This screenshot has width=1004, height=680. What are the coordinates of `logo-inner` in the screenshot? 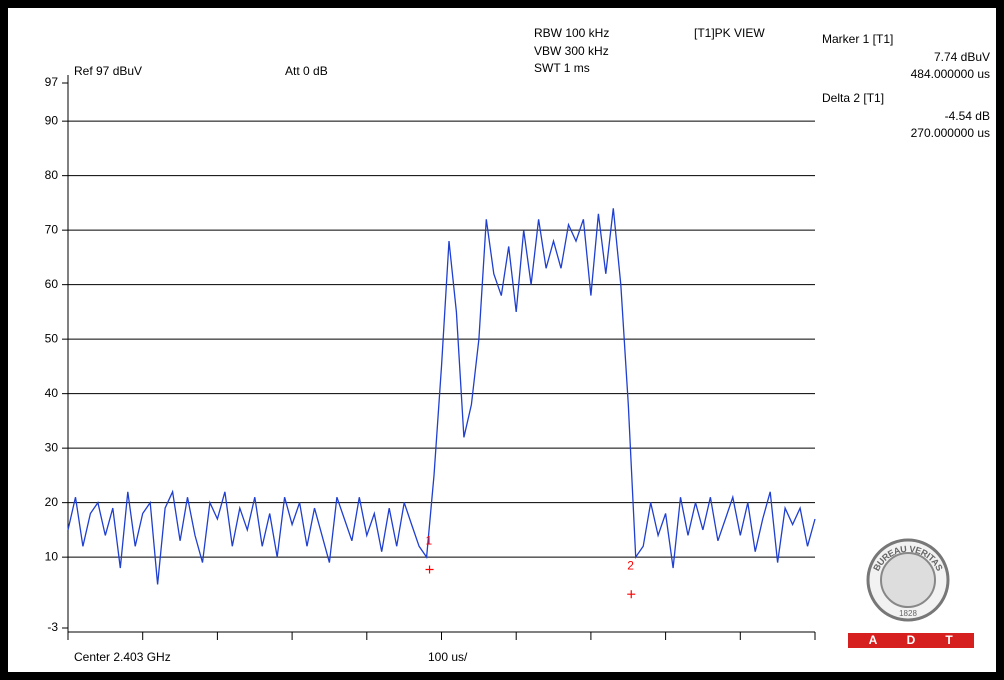 It's located at (908, 580).